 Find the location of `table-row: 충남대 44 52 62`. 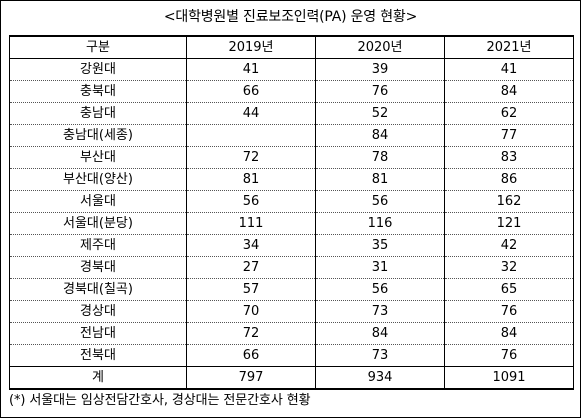

table-row: 충남대 44 52 62 is located at coordinates (291, 113).